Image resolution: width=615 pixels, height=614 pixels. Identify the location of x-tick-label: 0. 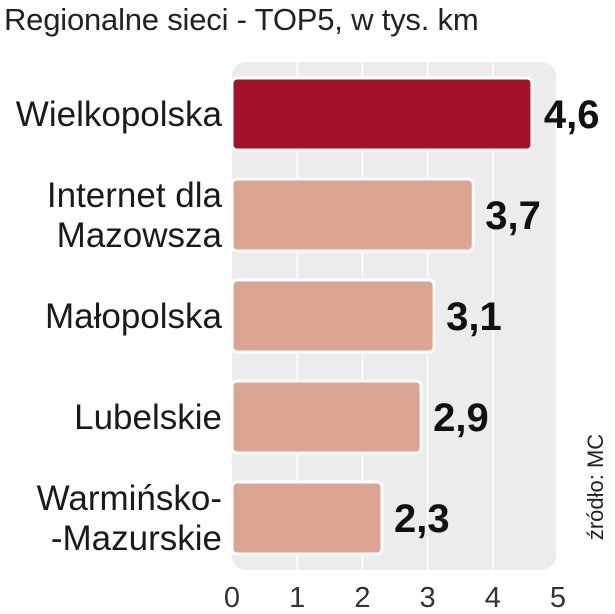
(232, 598).